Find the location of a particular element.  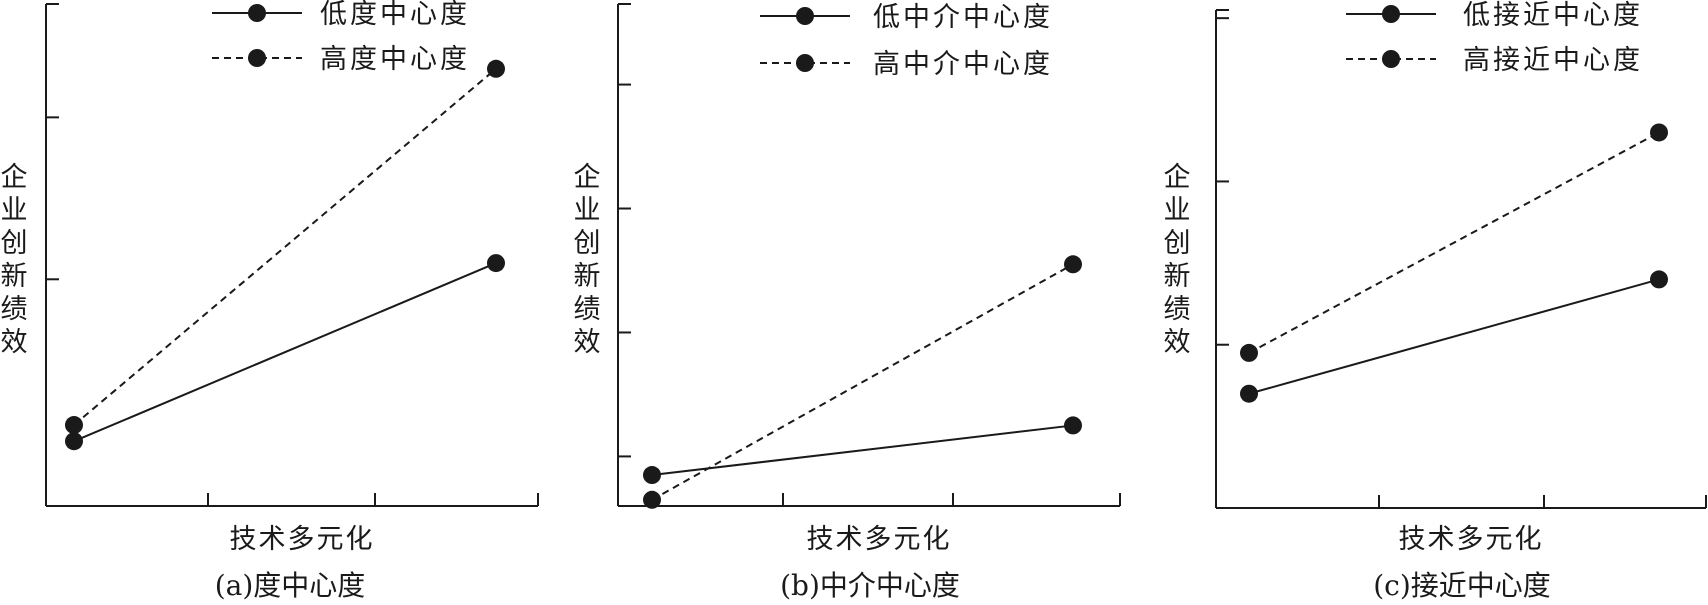

legend-label: 低度中心度 is located at coordinates (395, 15).